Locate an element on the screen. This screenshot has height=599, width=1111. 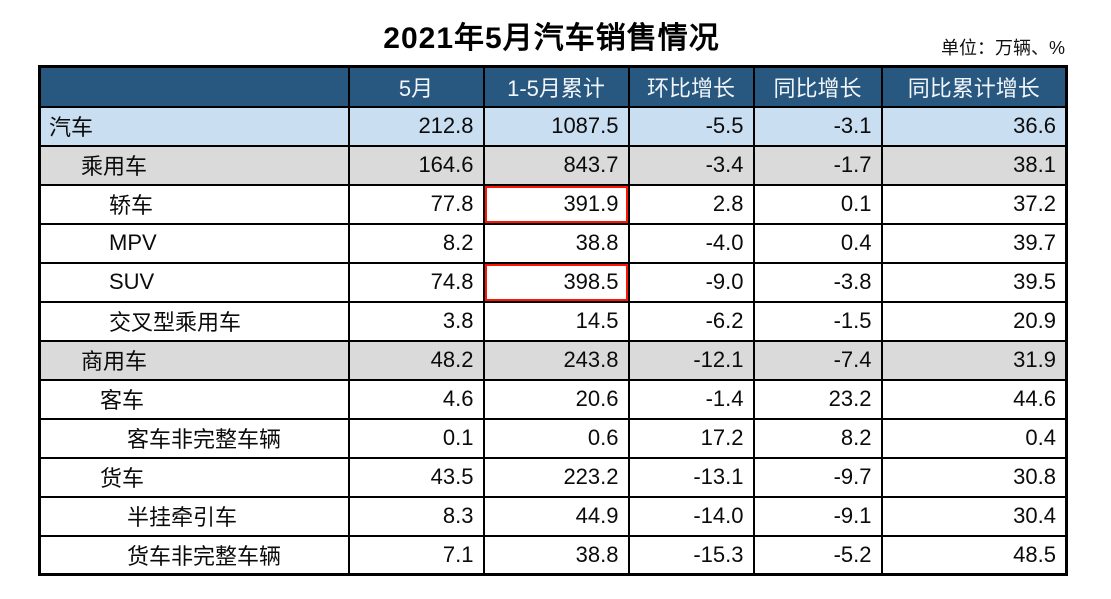
row-label: 货车非完整车辆 is located at coordinates (194, 555).